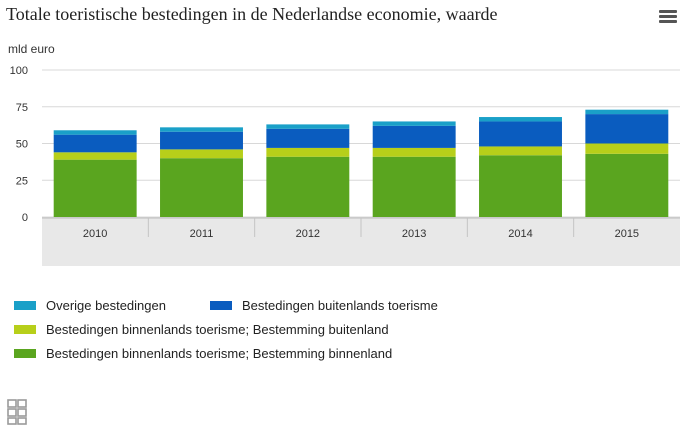  What do you see at coordinates (520, 234) in the screenshot?
I see `x-tick-label: 2014` at bounding box center [520, 234].